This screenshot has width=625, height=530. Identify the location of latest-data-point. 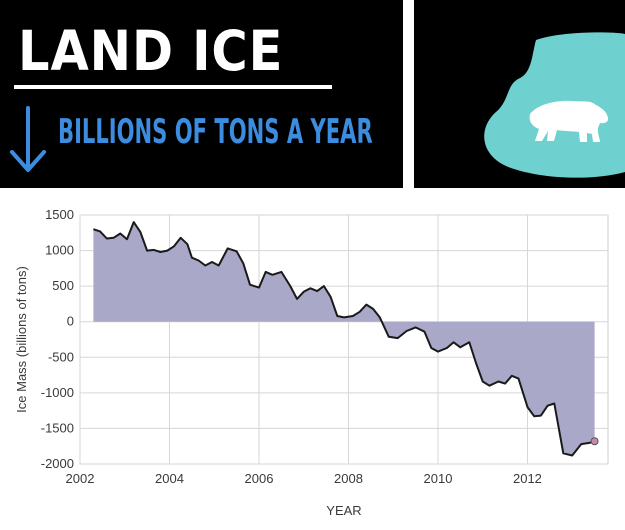
(594, 441).